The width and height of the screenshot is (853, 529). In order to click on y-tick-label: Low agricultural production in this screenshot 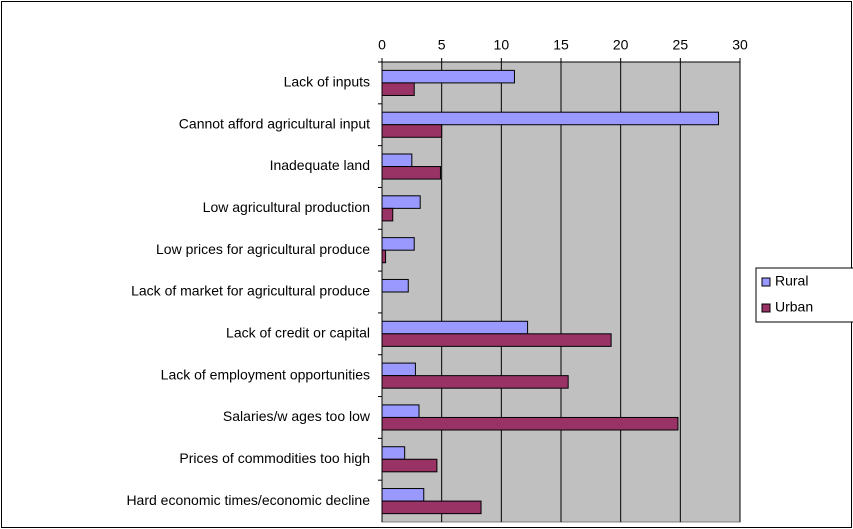, I will do `click(286, 207)`.